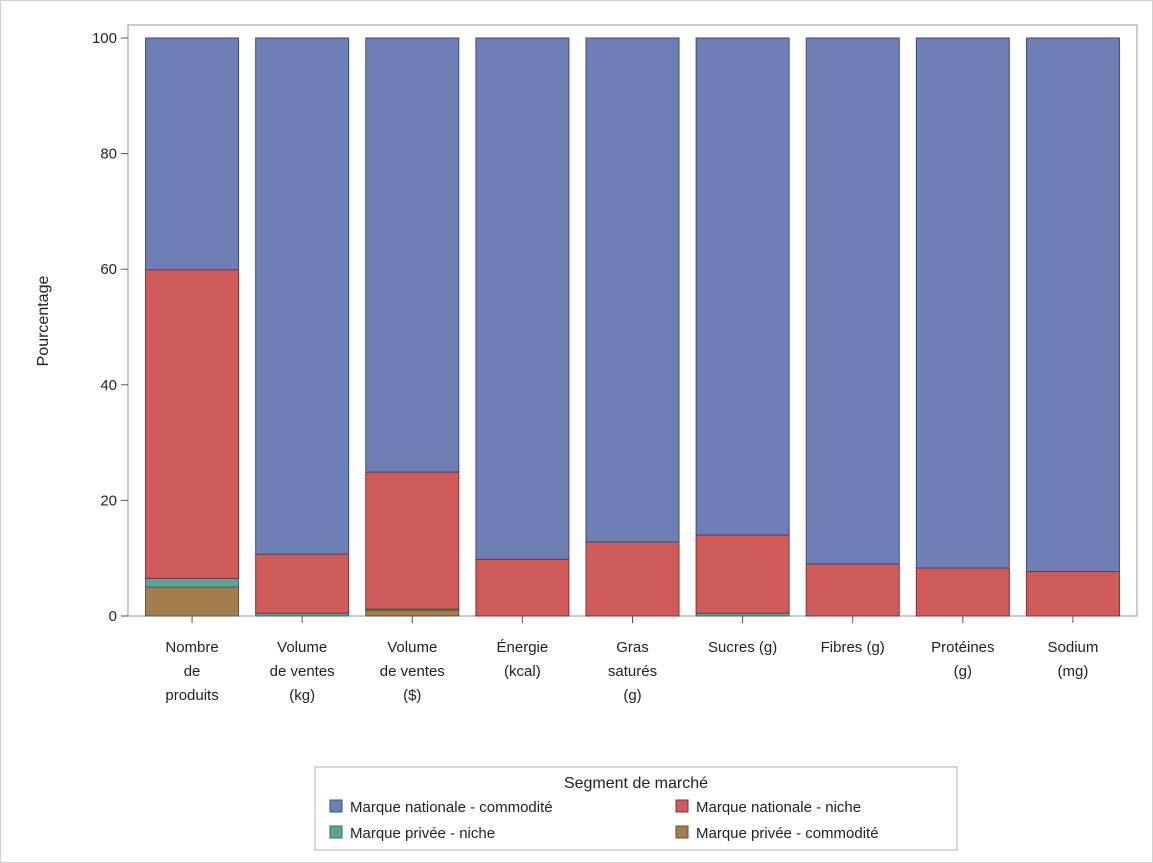 The height and width of the screenshot is (863, 1153). Describe the element at coordinates (853, 647) in the screenshot. I see `x-tick-label: Fibres (g)` at that location.